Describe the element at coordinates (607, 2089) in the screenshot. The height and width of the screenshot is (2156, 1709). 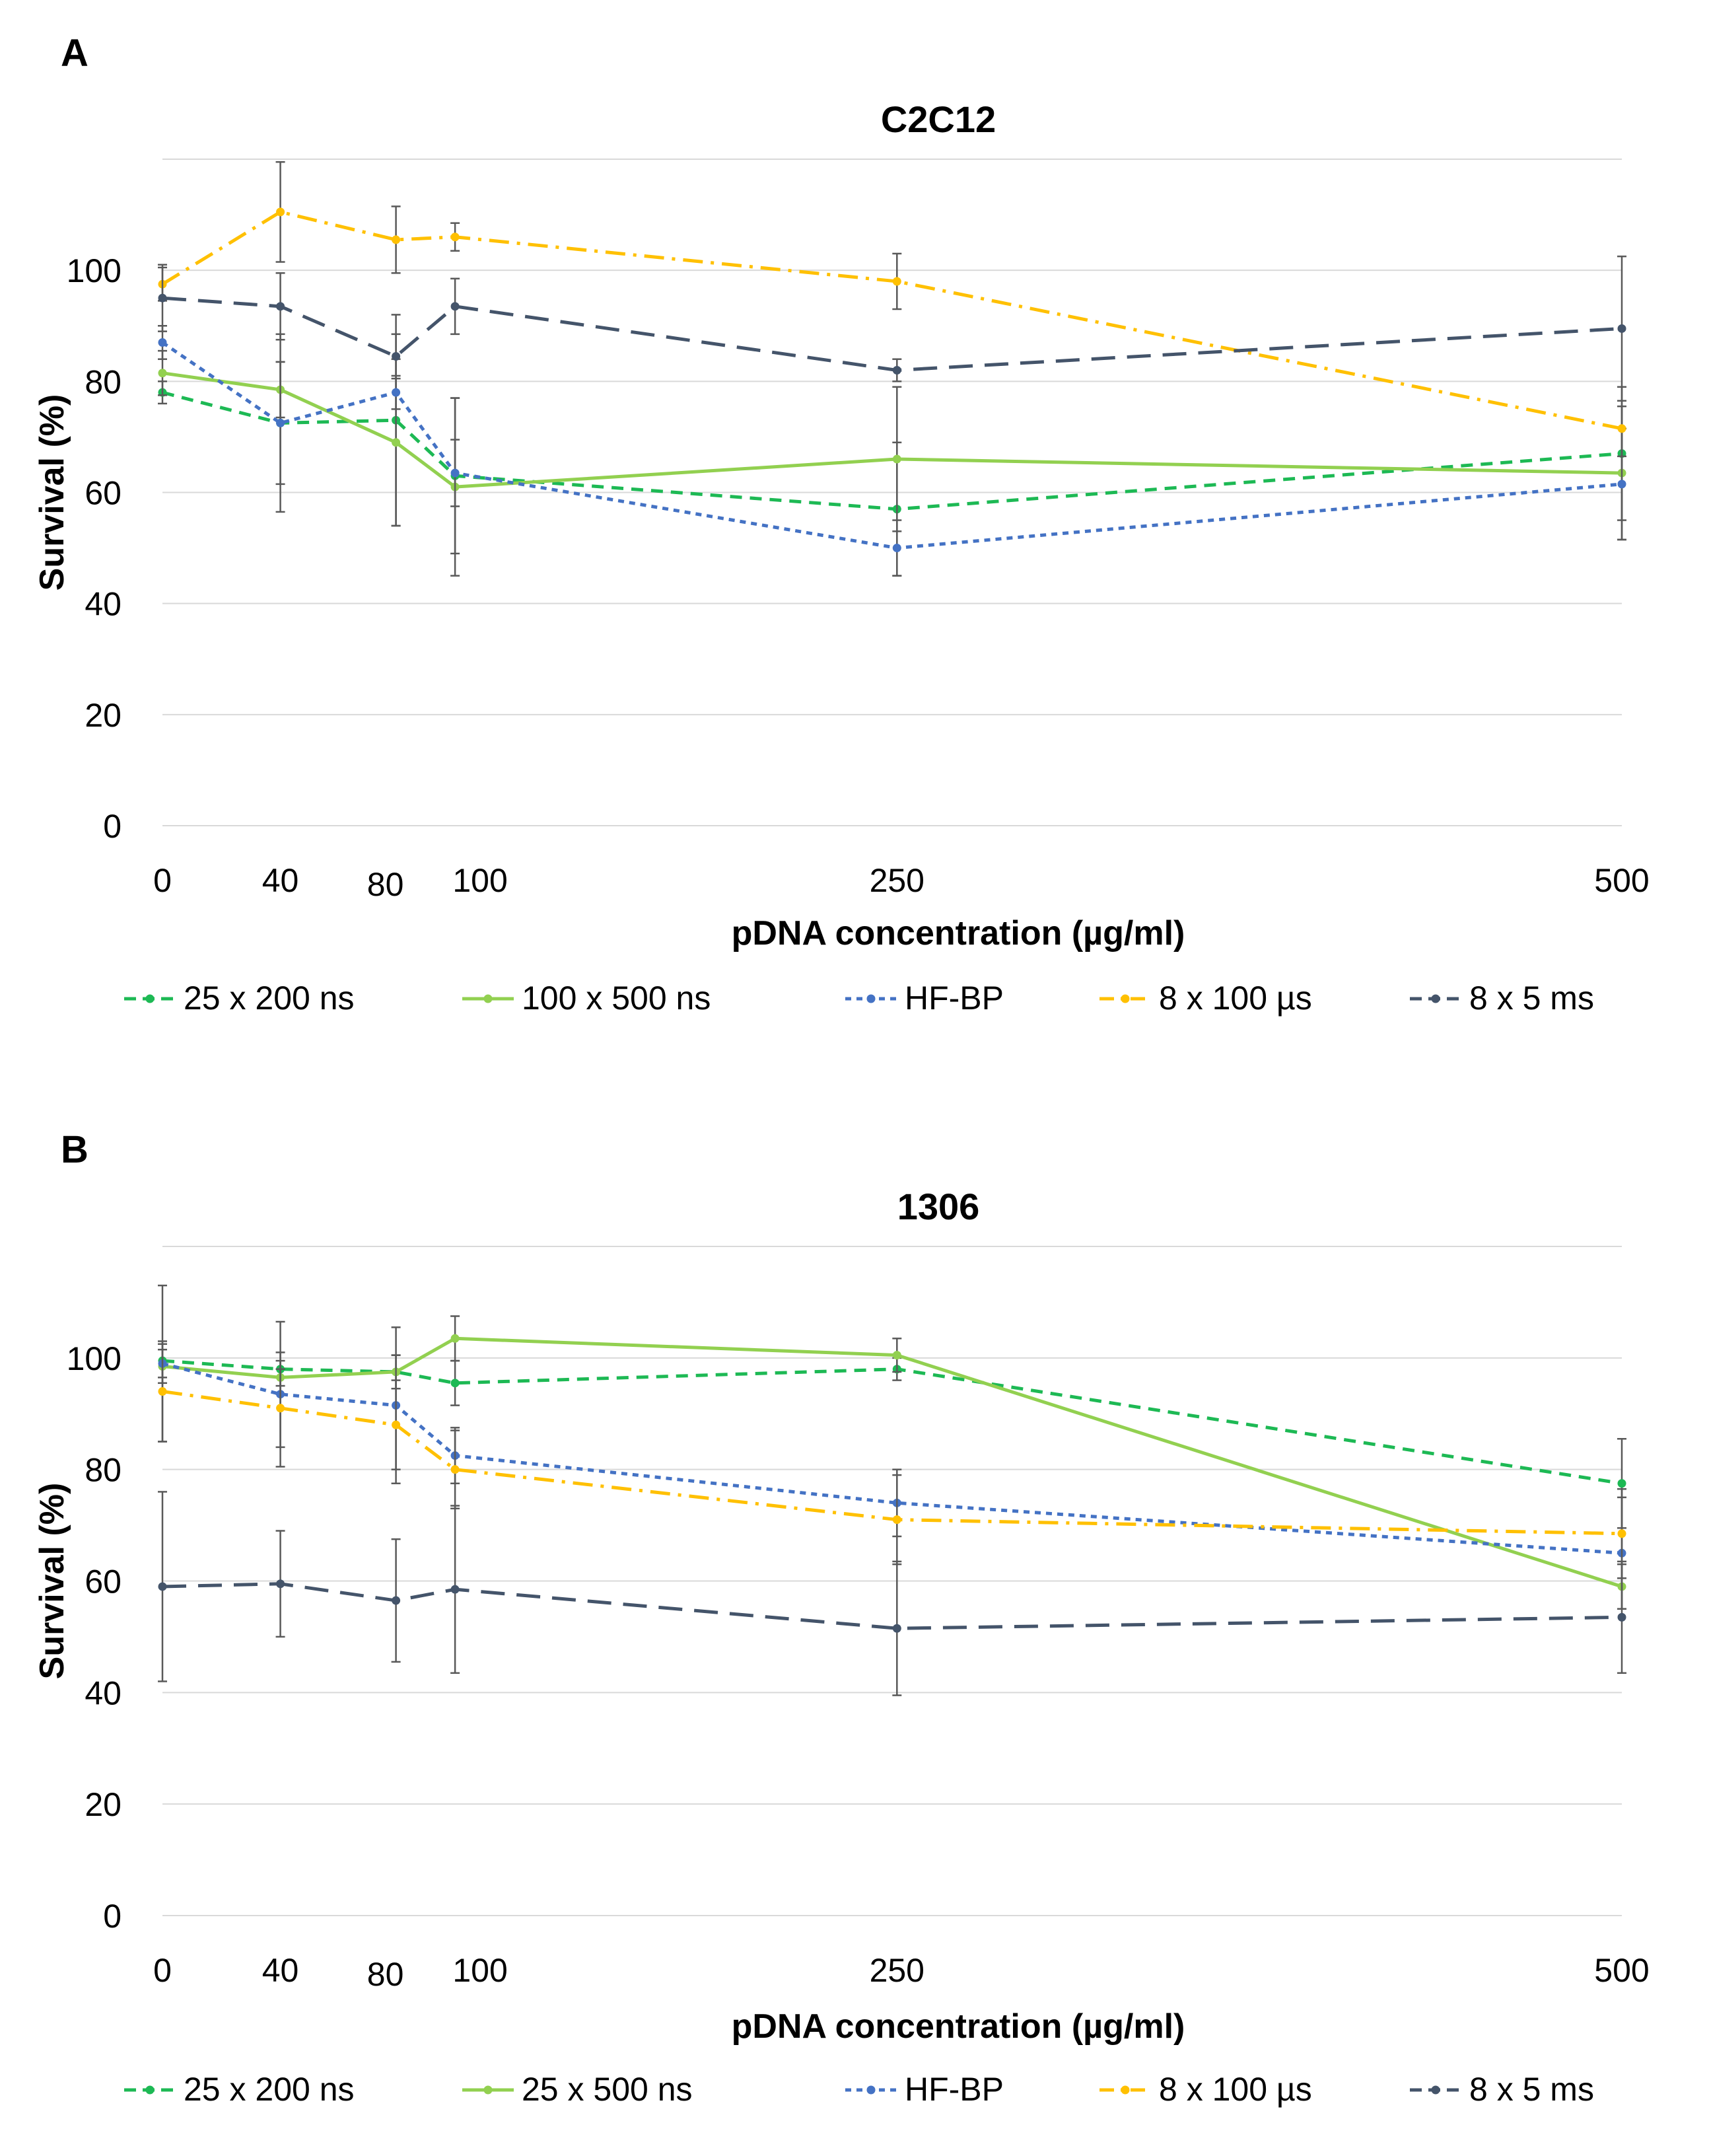
I see `legend-label-1: 25 x 500 ns` at that location.